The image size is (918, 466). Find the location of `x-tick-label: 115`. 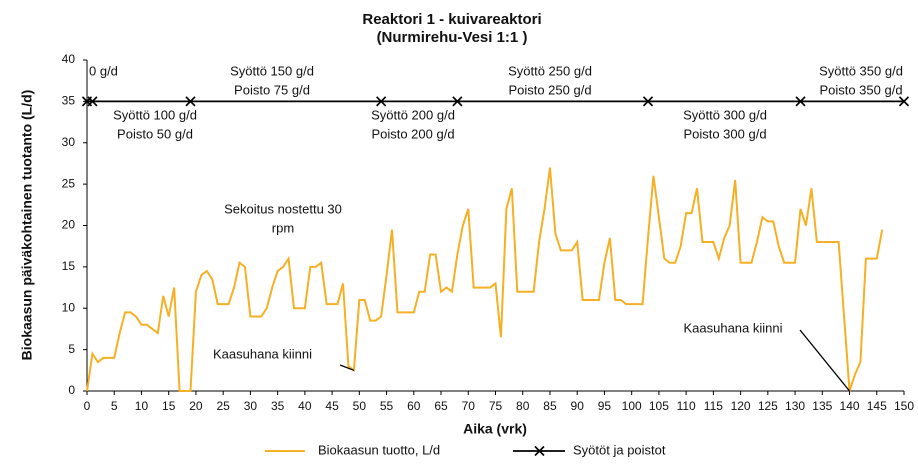

x-tick-label: 115 is located at coordinates (713, 406).